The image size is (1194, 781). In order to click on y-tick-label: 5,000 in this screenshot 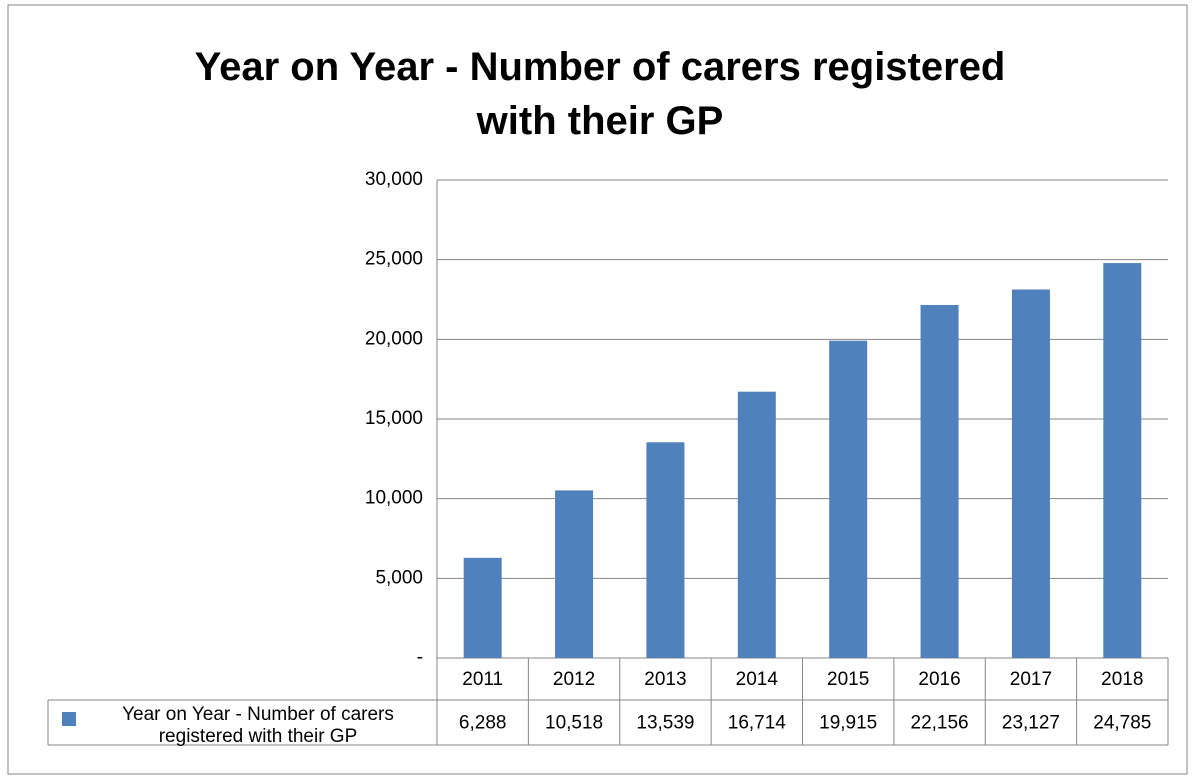, I will do `click(399, 577)`.